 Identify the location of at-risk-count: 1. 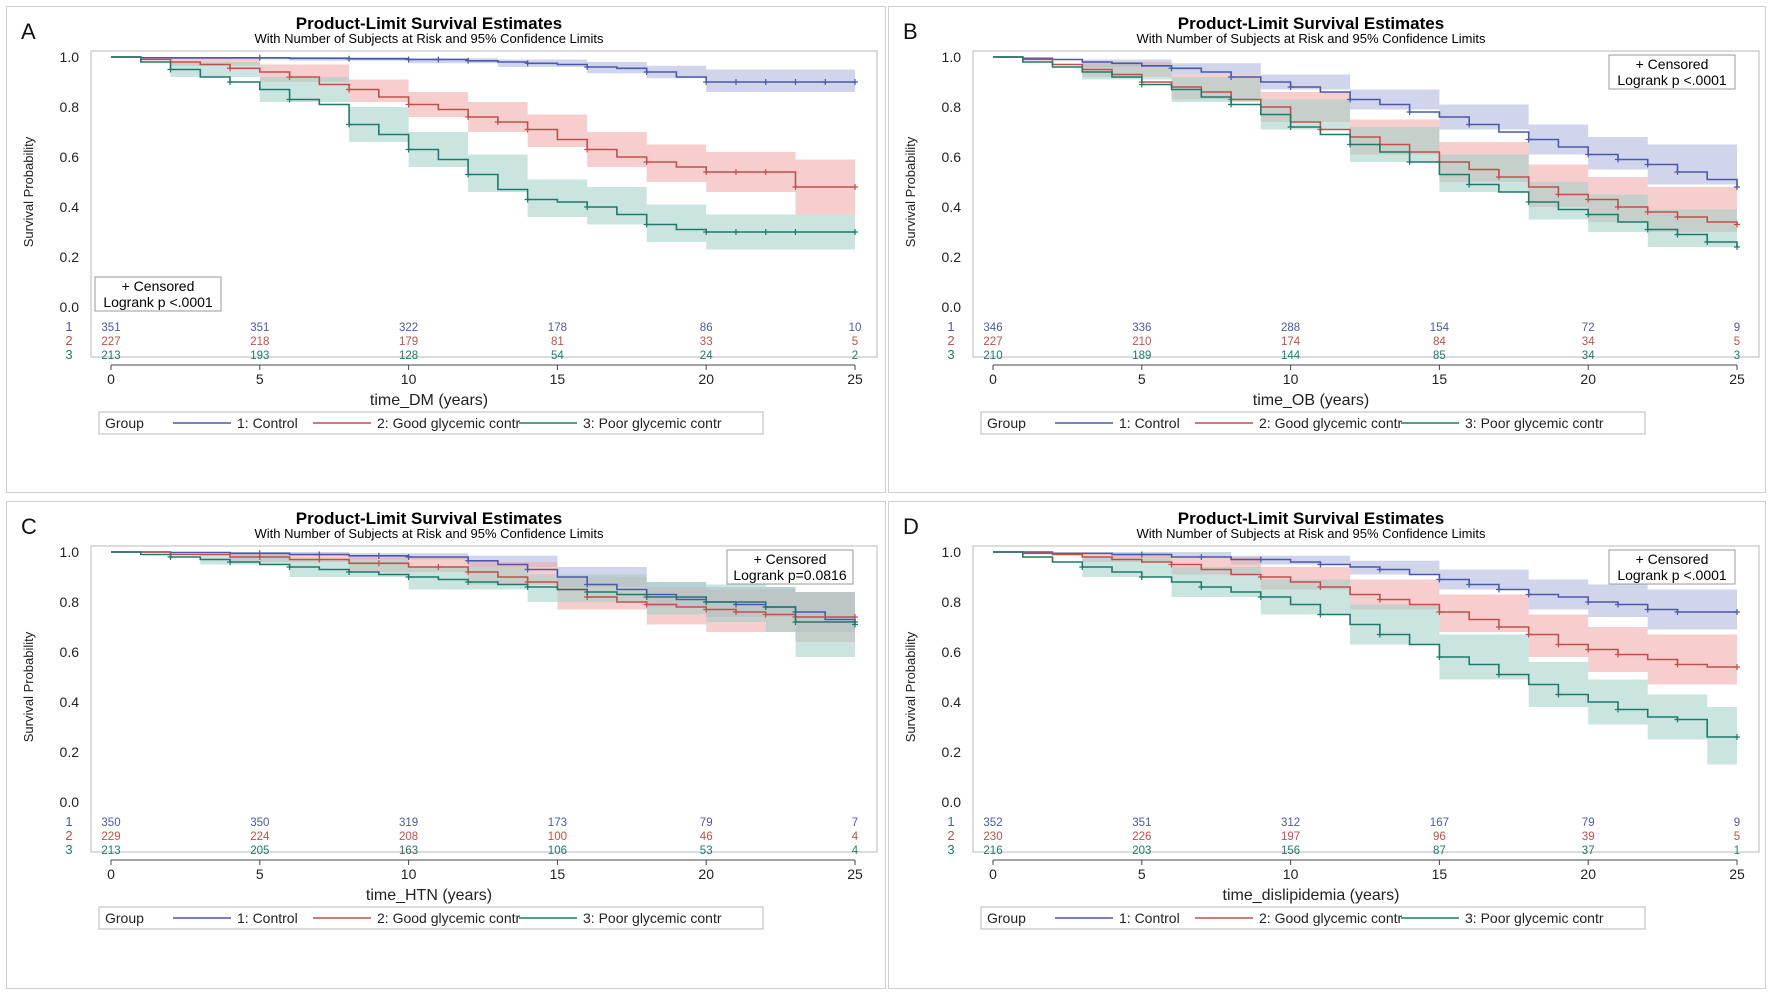
(1737, 851).